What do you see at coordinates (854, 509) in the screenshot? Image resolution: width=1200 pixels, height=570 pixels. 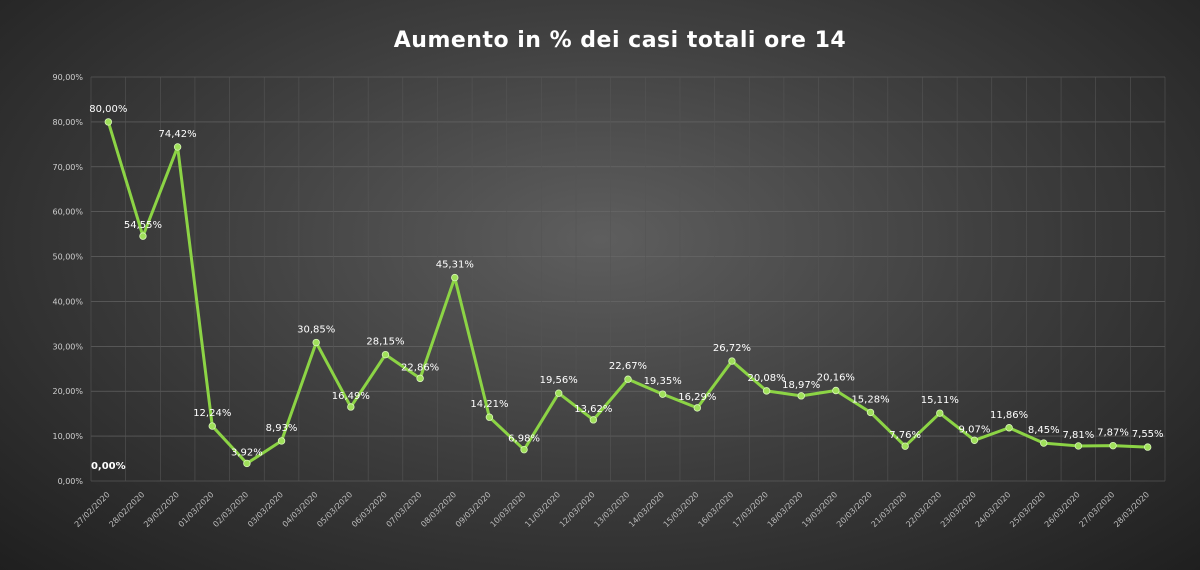 I see `x-tick-label: 20/03/2020` at bounding box center [854, 509].